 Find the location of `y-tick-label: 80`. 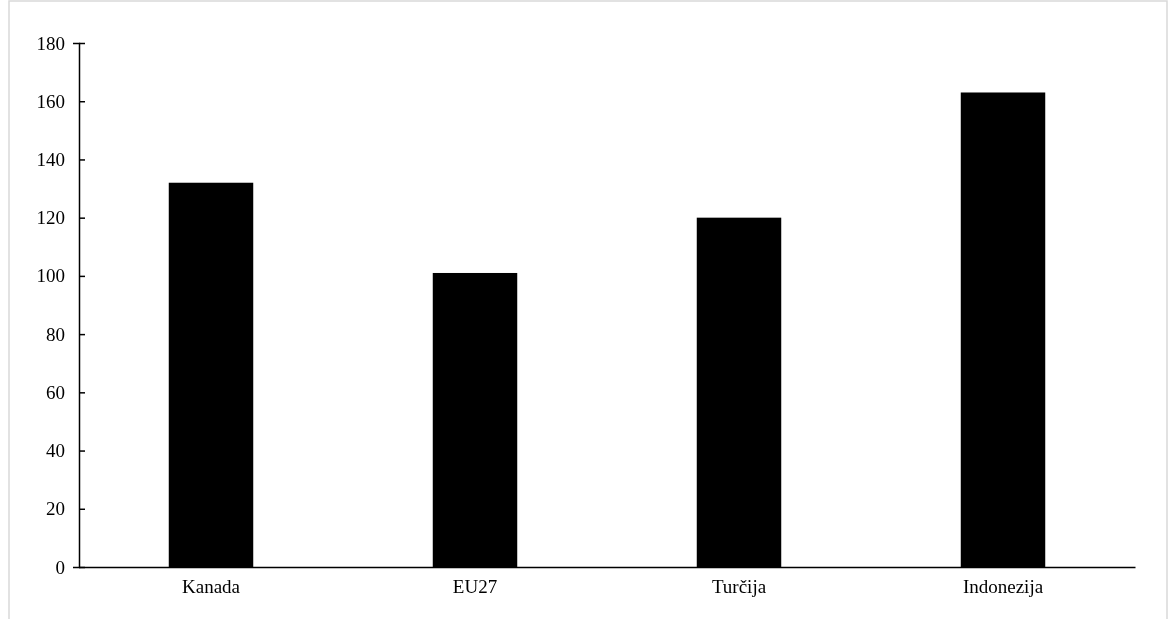

y-tick-label: 80 is located at coordinates (55, 334).